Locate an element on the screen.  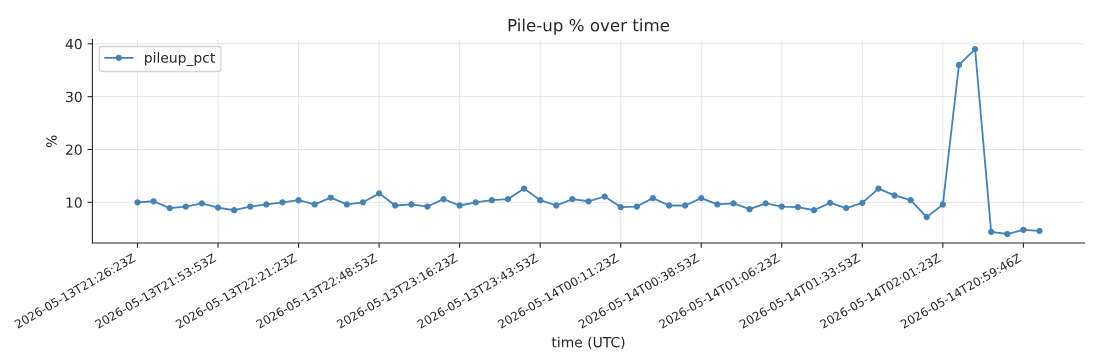
y-tick-label: 40 is located at coordinates (73, 44).